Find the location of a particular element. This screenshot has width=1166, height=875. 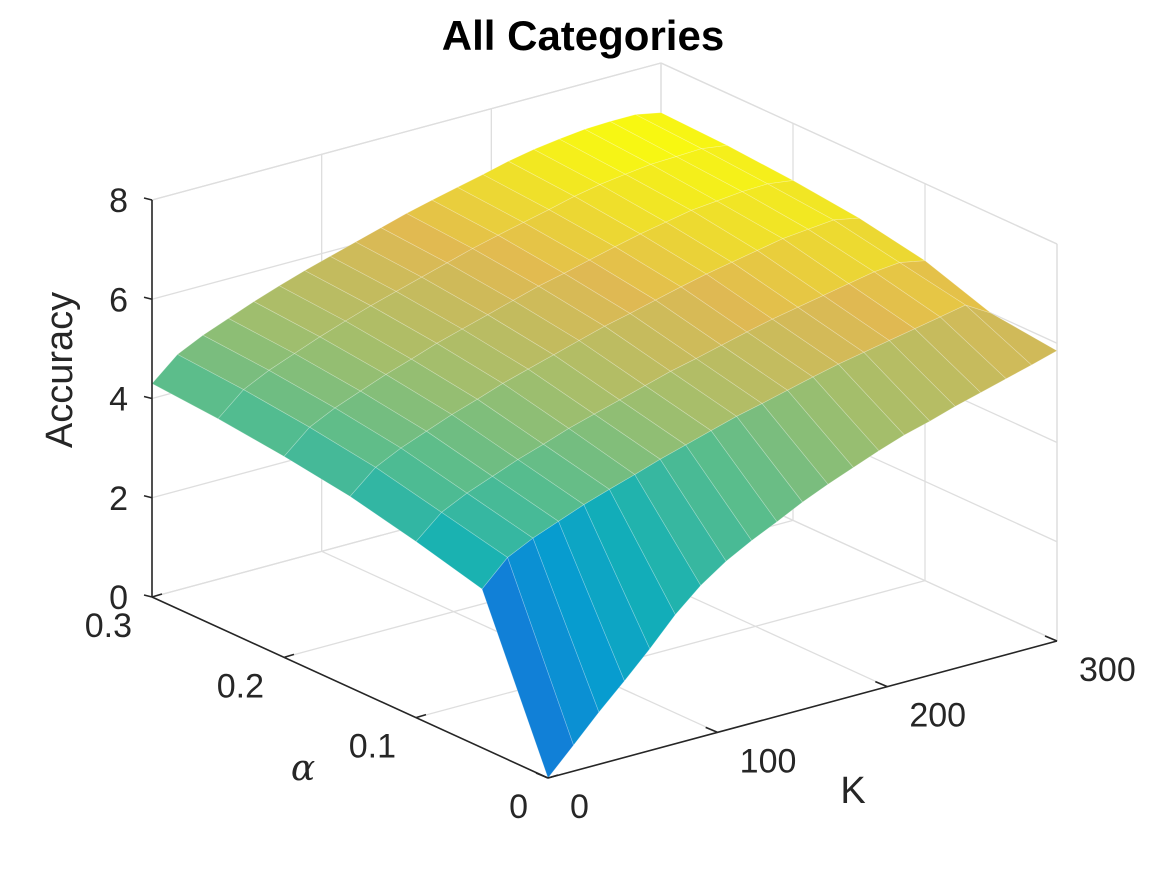

x-axis-line is located at coordinates (802, 709).